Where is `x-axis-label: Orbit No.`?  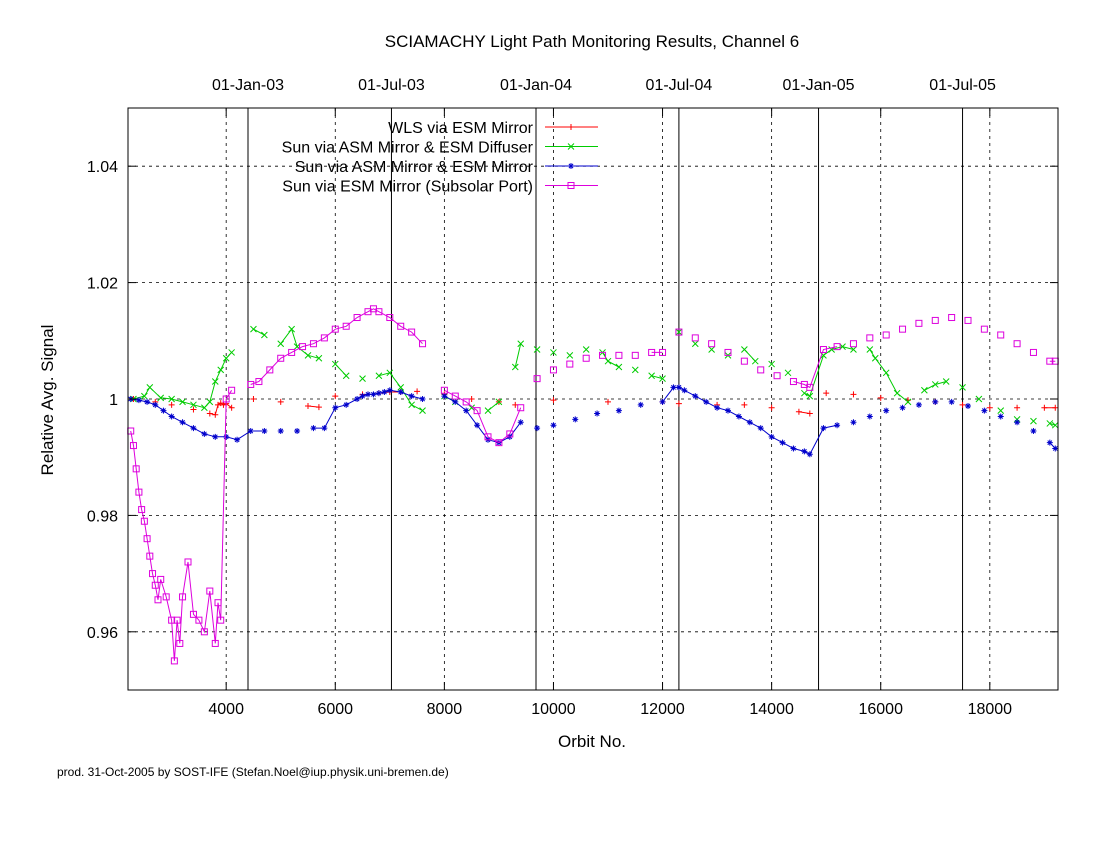 x-axis-label: Orbit No. is located at coordinates (592, 741).